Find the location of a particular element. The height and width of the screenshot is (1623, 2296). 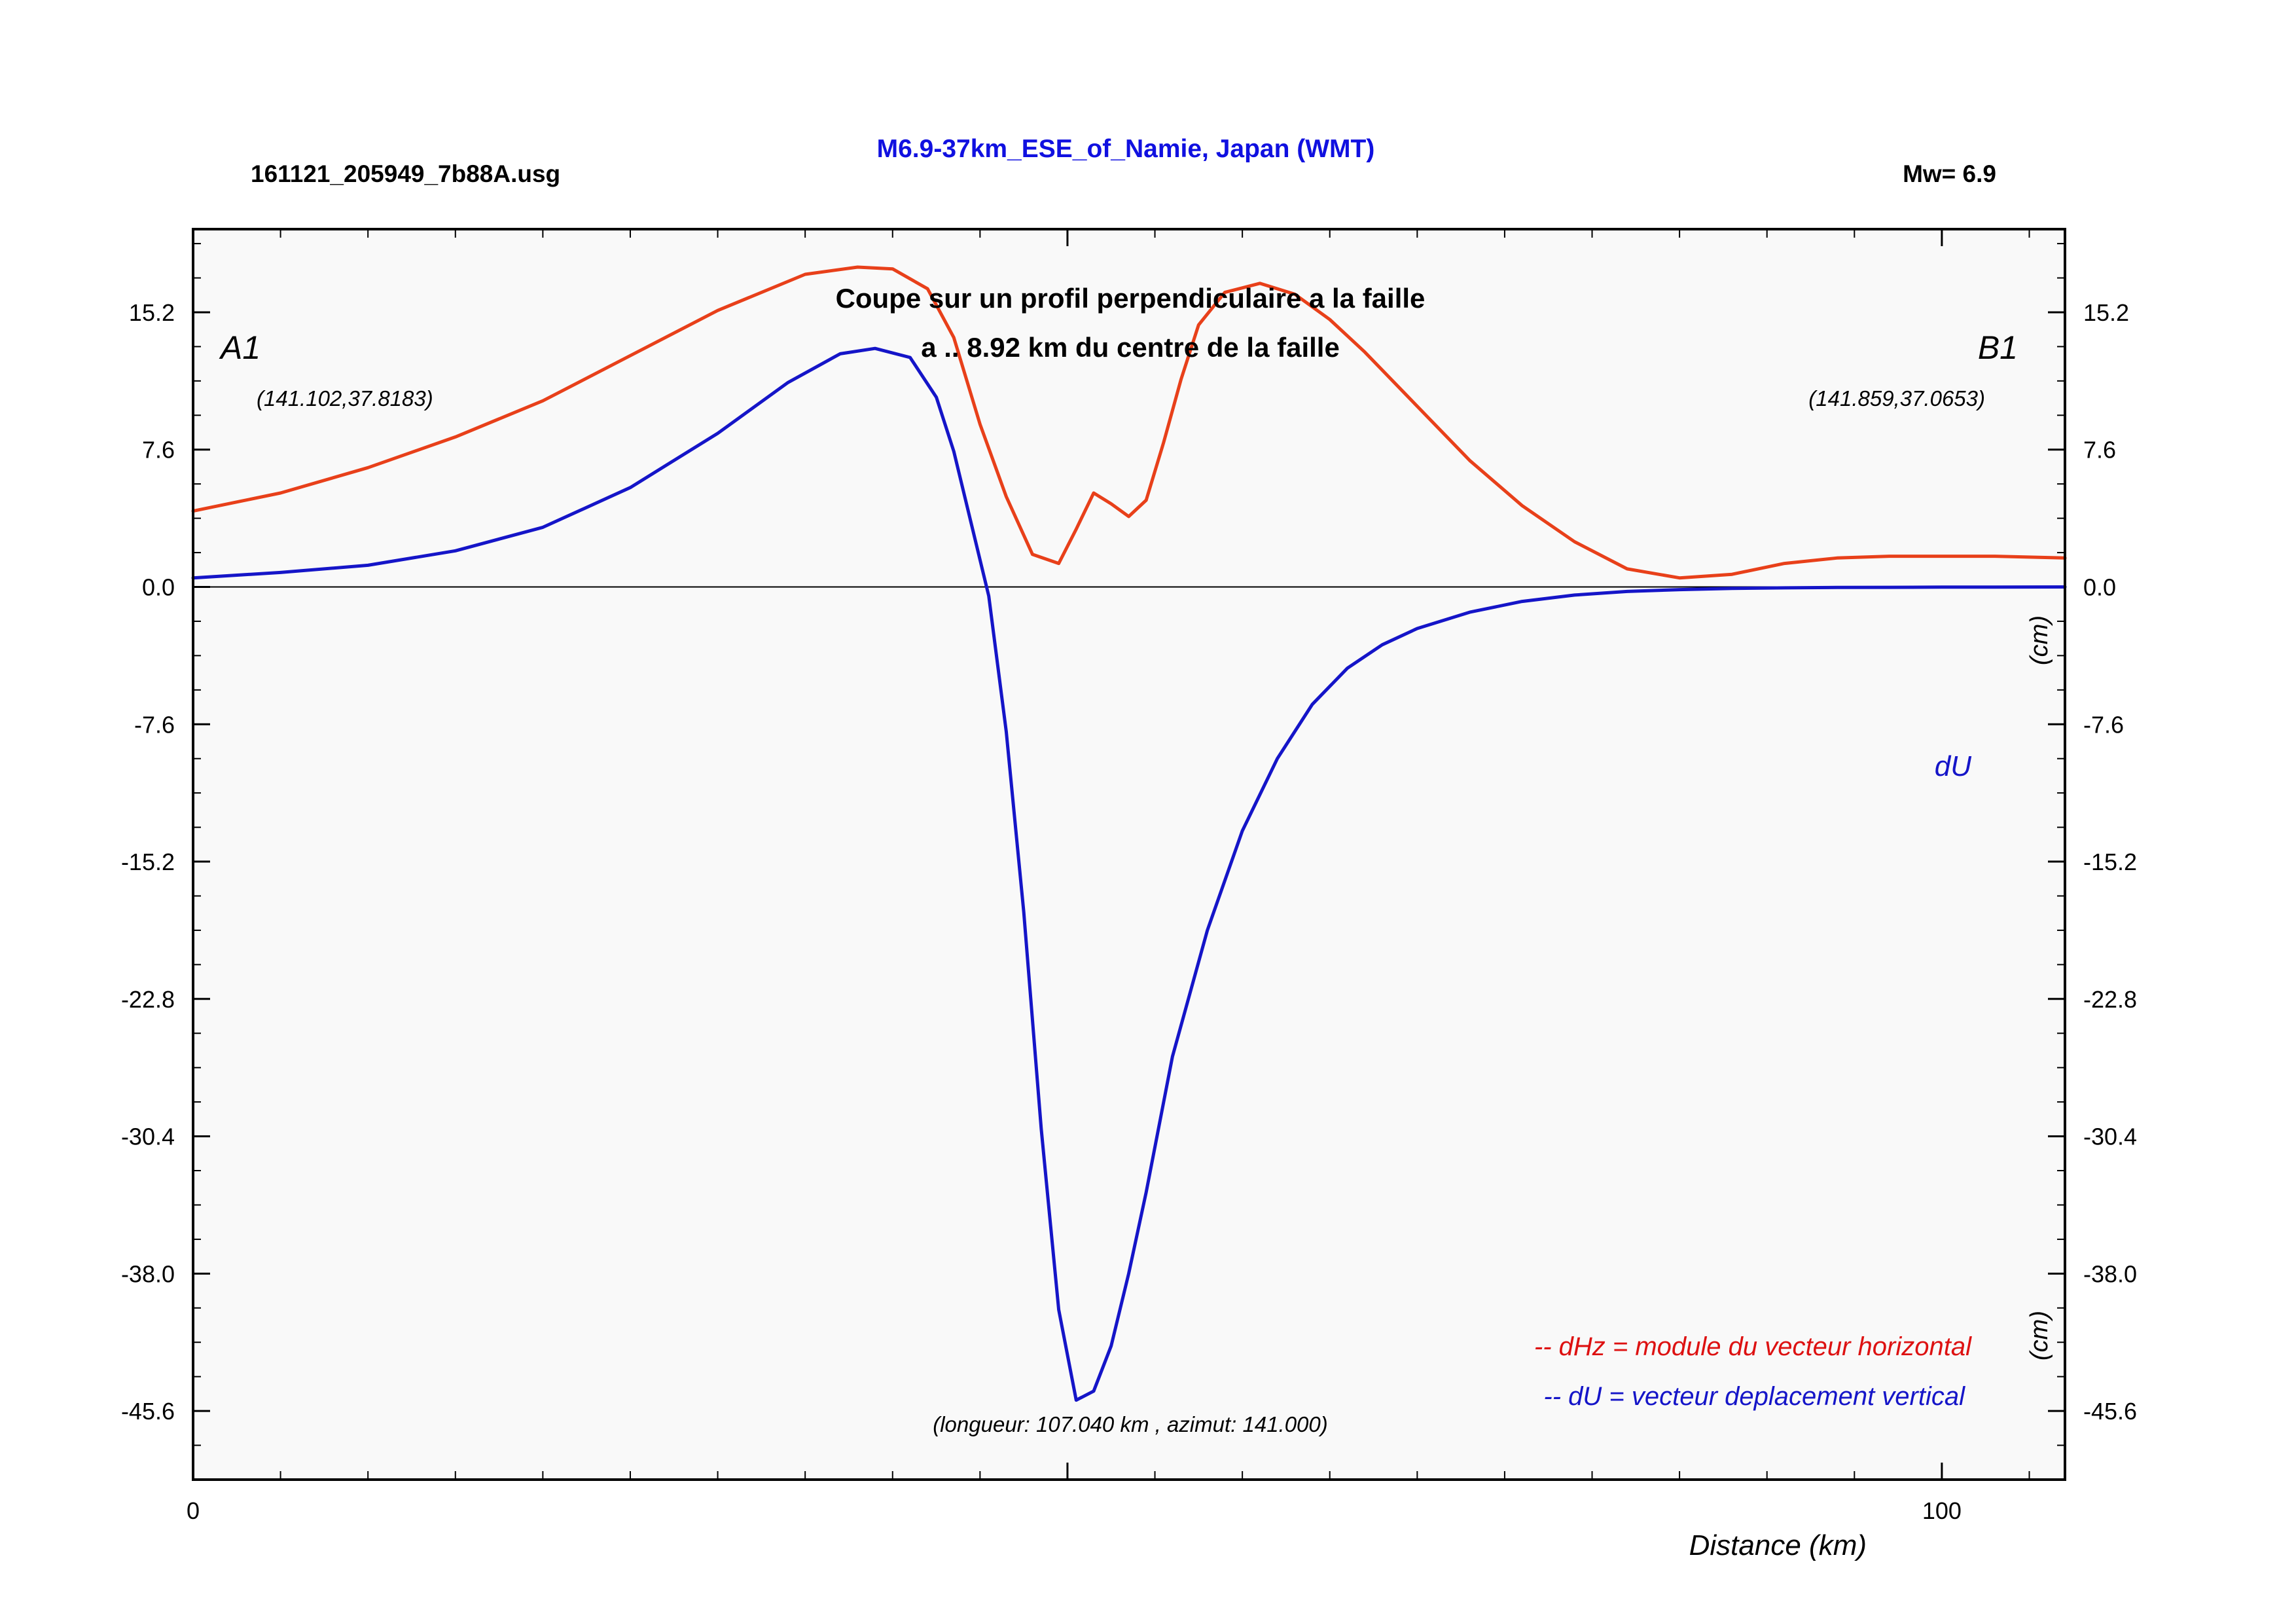

y-tick-labels-left: 15.2 7.6 0.0 -7.6 -15.2 -22.8 -30.4 -38.0 -45.6 is located at coordinates (148, 862).